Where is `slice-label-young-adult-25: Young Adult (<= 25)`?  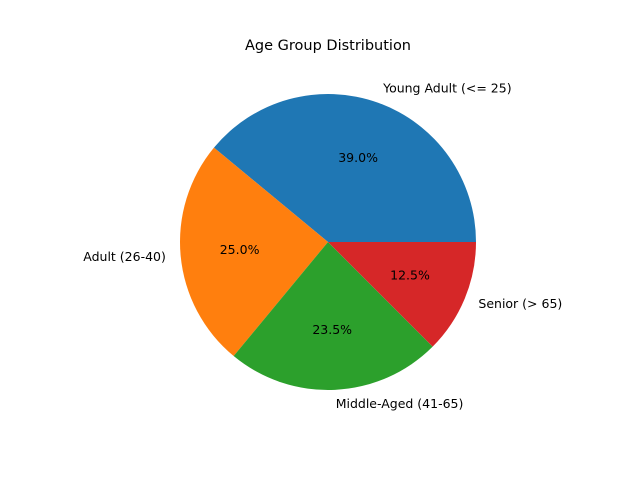
slice-label-young-adult-25: Young Adult (<= 25) is located at coordinates (447, 87).